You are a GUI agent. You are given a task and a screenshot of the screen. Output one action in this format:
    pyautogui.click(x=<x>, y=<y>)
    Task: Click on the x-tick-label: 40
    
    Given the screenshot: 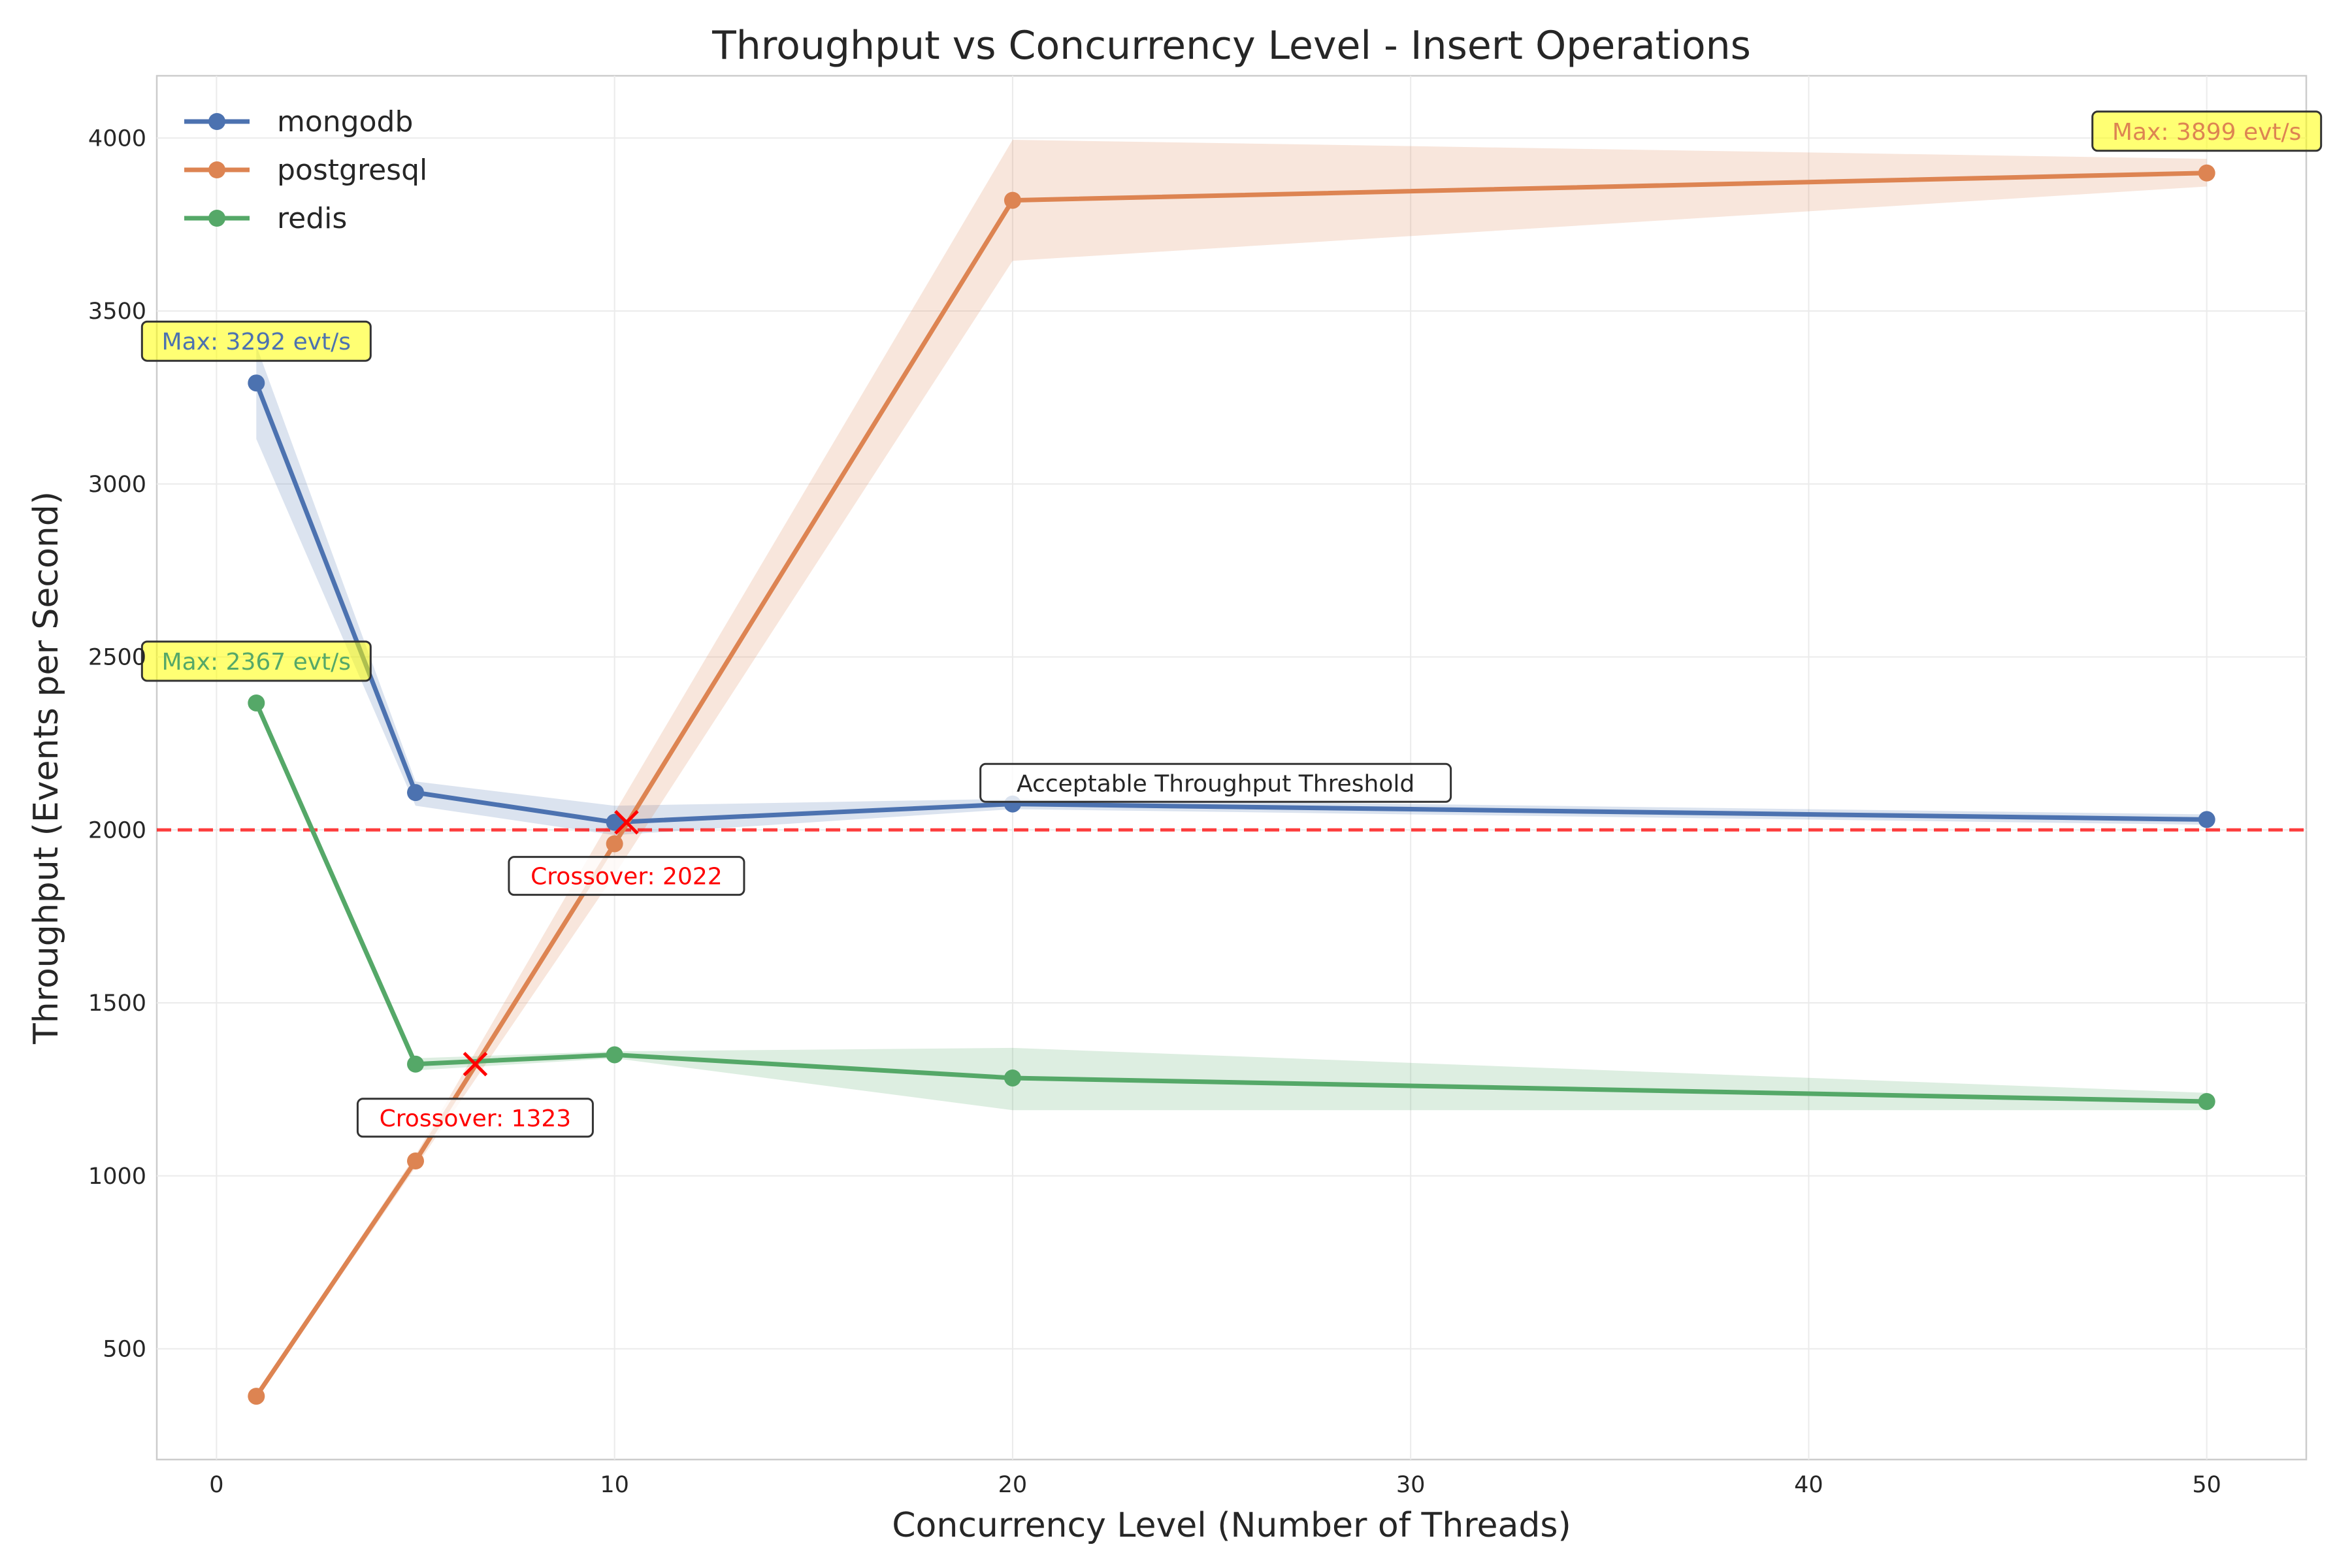 What is the action you would take?
    pyautogui.click(x=1808, y=1485)
    